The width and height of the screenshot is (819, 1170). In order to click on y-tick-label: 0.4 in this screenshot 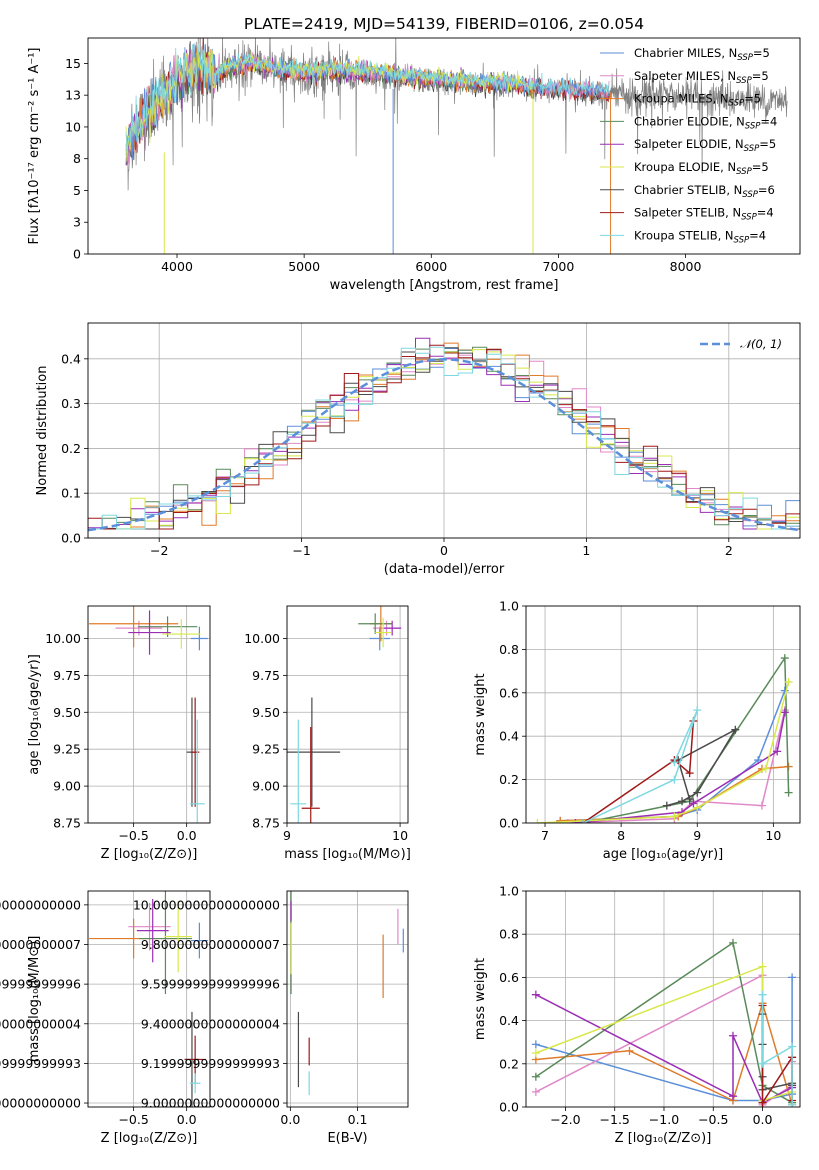, I will do `click(509, 1020)`.